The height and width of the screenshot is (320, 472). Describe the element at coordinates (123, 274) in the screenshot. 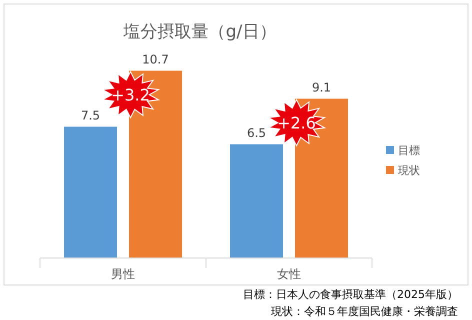

I see `x-tick-label: 男性` at that location.